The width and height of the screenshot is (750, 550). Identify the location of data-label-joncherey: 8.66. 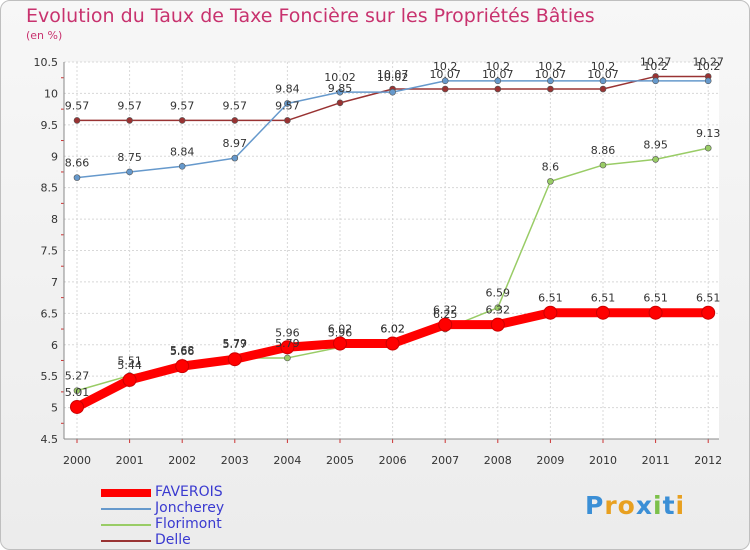
(77, 163).